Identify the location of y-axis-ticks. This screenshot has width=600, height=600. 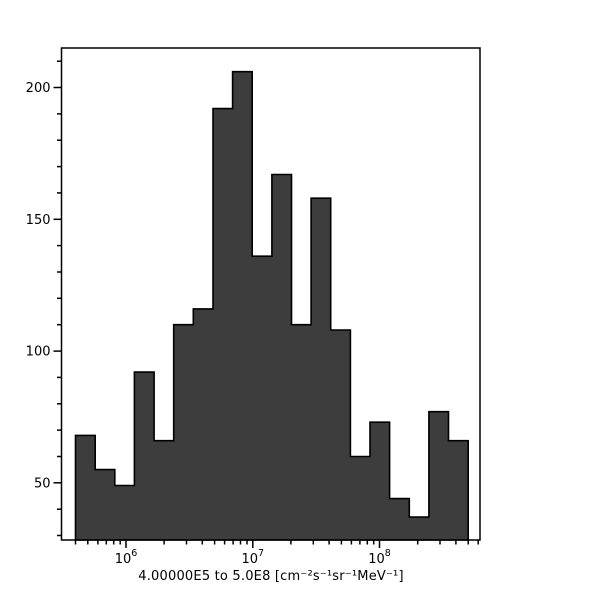
(57, 298).